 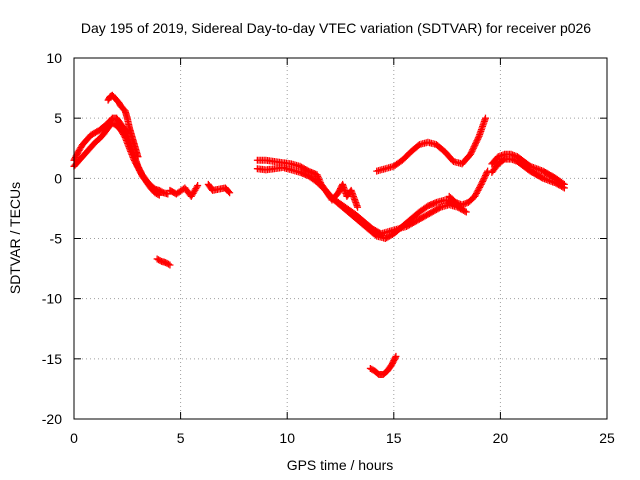 I want to click on series-track-h, so click(x=359, y=203).